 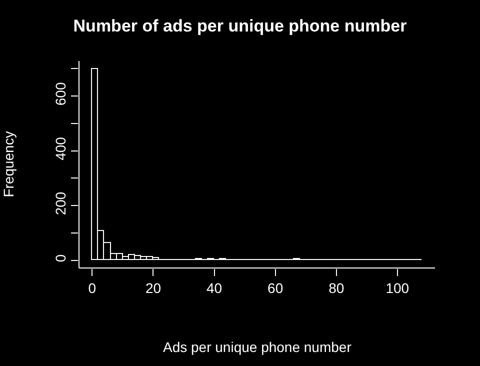 What do you see at coordinates (240, 26) in the screenshot?
I see `chart-title: Number of ads per unique phone number` at bounding box center [240, 26].